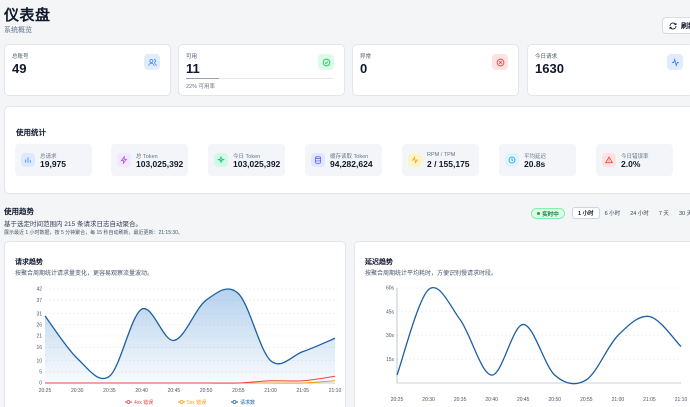  I want to click on range-30d-button: 30 天, so click(684, 214).